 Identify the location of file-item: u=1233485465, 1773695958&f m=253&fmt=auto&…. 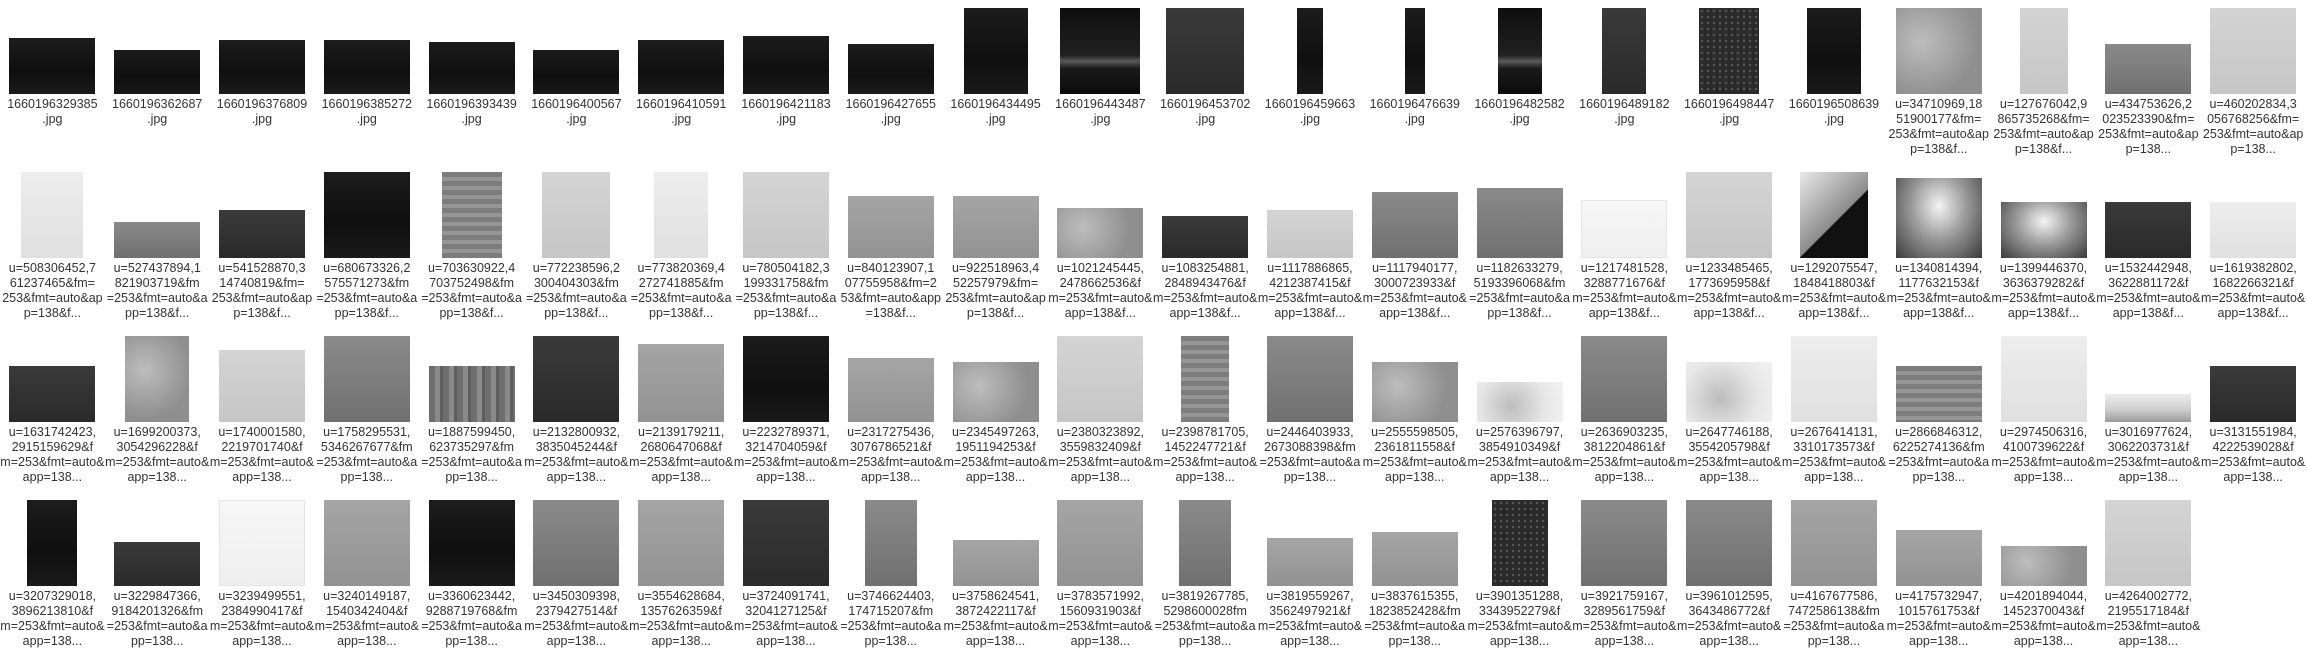
(1729, 252).